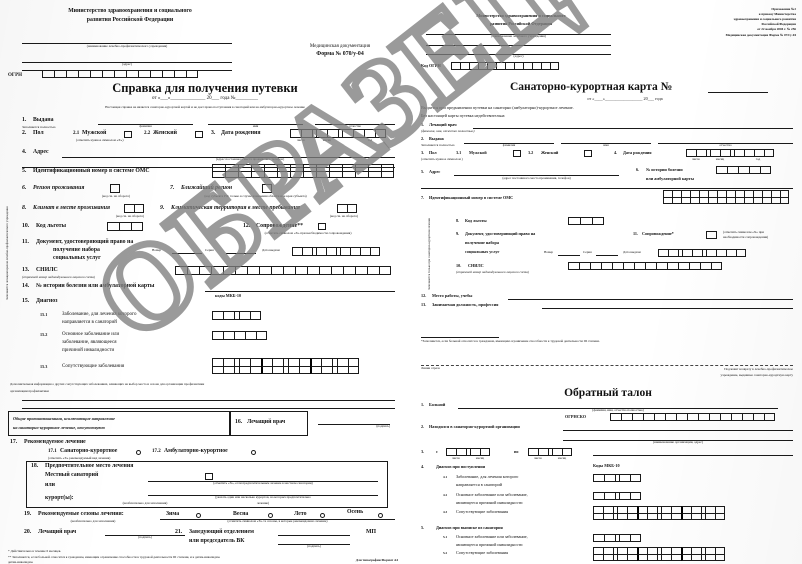 The image size is (802, 564). Describe the element at coordinates (726, 197) in the screenshot. I see `r-item-7-oms-grid` at that location.